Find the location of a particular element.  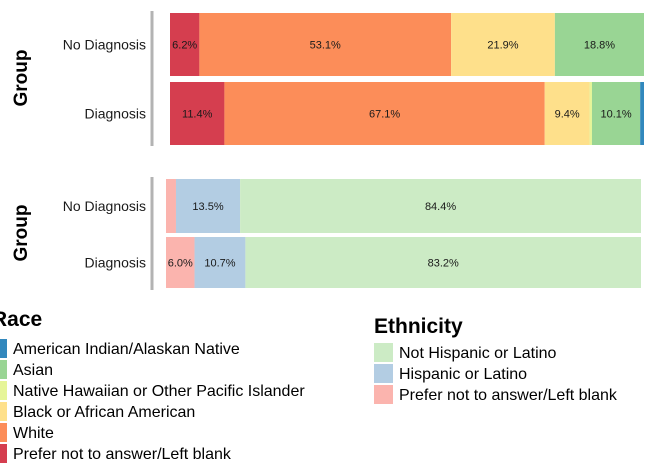

legend-title: Ethnicity is located at coordinates (418, 326).